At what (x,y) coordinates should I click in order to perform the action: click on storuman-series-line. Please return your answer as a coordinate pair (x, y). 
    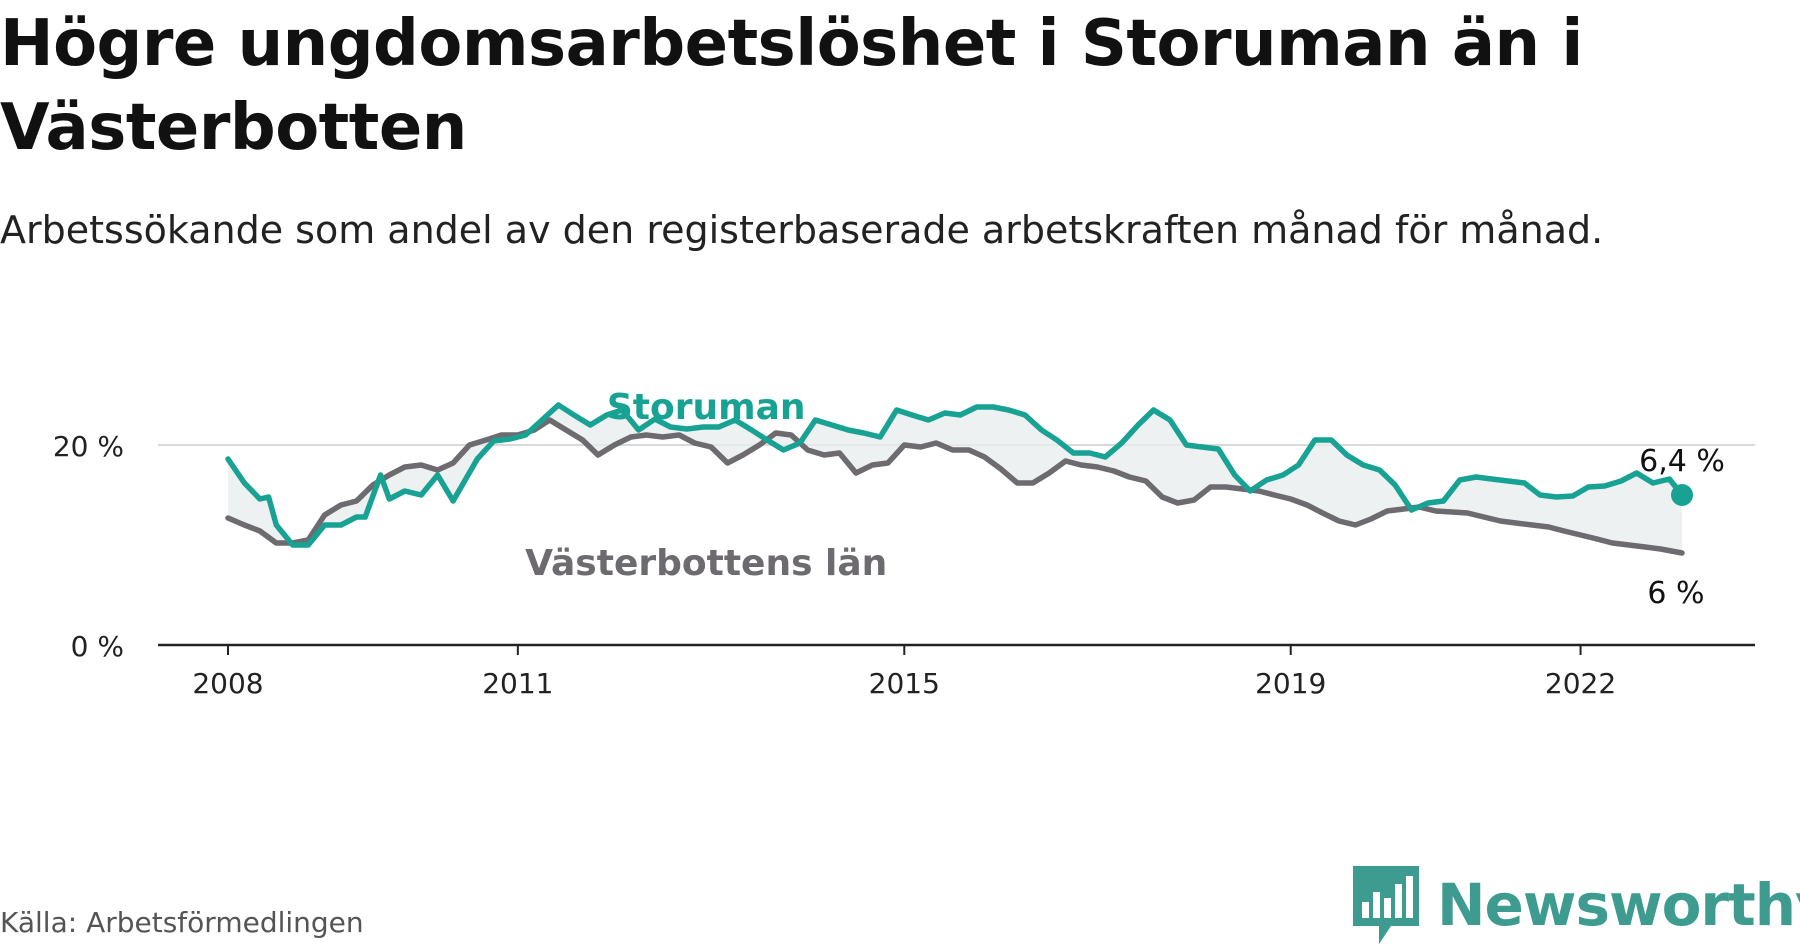
    Looking at the image, I should click on (955, 475).